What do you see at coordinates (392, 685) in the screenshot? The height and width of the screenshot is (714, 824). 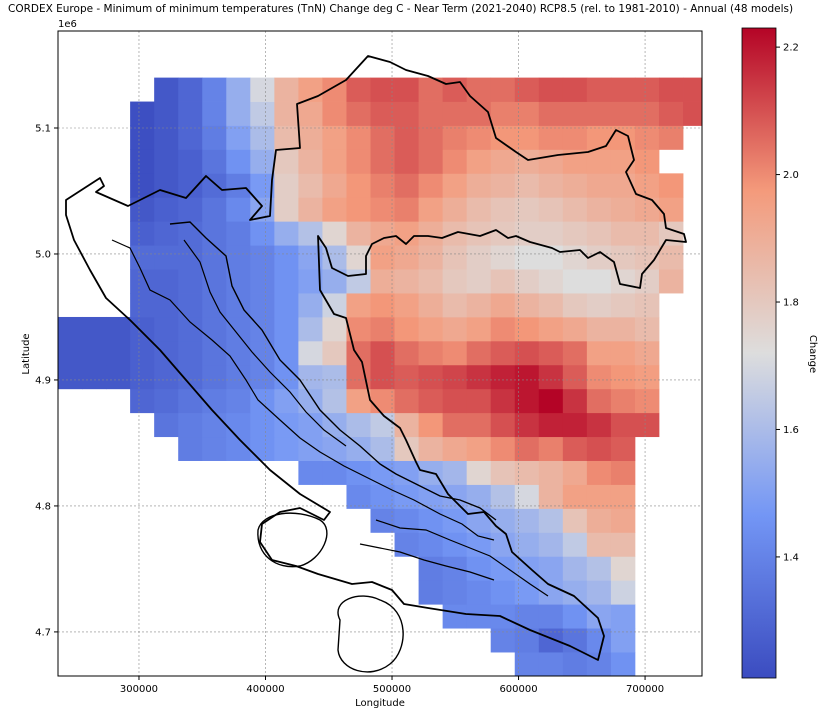 I see `x-axis: 300000 400000 500000 600000 700000` at bounding box center [392, 685].